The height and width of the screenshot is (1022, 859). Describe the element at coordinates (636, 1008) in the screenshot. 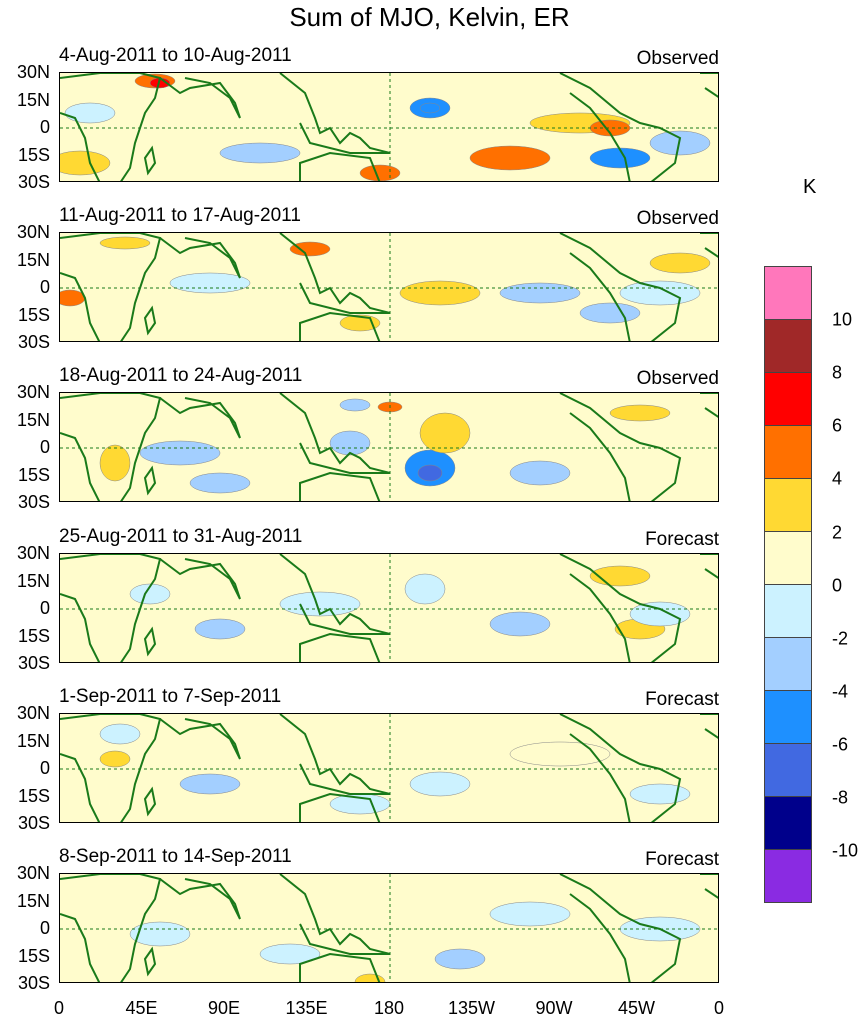

I see `longitude-label: 45W` at that location.